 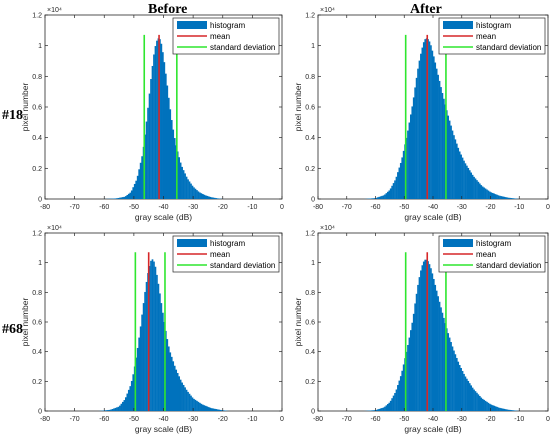 I want to click on x-tick-label: -50, so click(x=134, y=207).